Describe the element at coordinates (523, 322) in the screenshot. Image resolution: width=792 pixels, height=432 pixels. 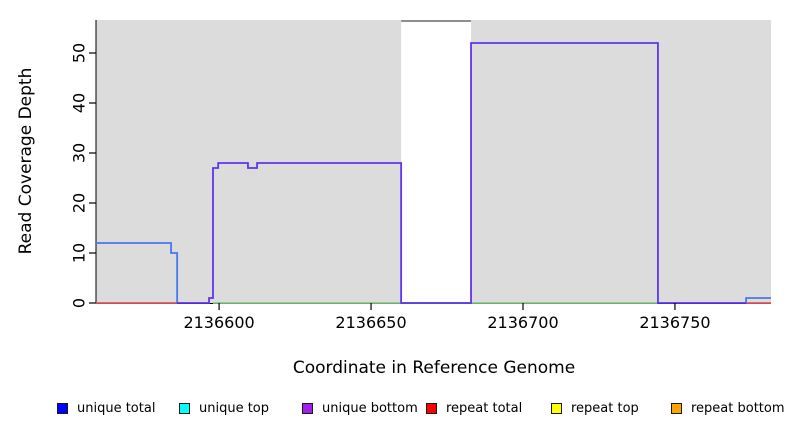
I see `x-tick-label: 2136700` at that location.